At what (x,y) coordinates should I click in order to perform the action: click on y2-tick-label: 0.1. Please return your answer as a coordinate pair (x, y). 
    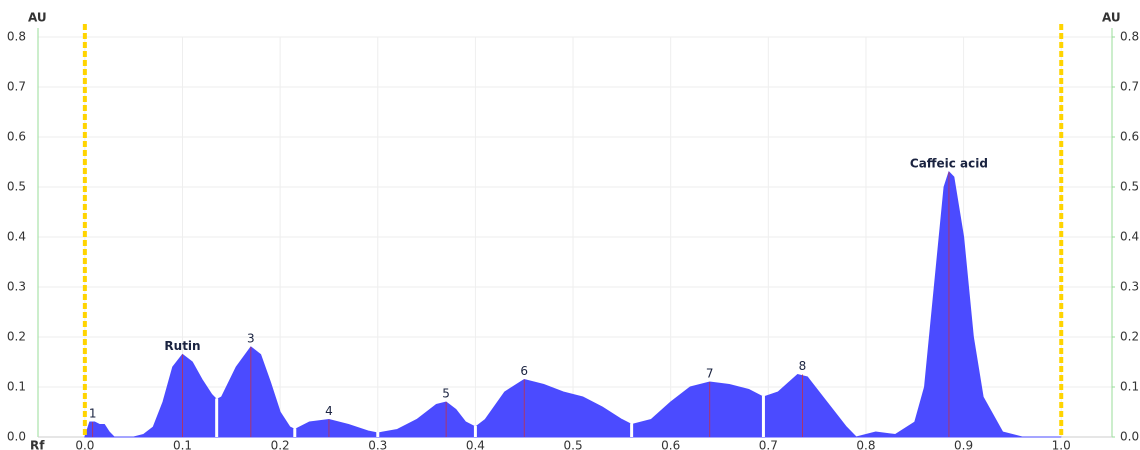
    Looking at the image, I should click on (1129, 387).